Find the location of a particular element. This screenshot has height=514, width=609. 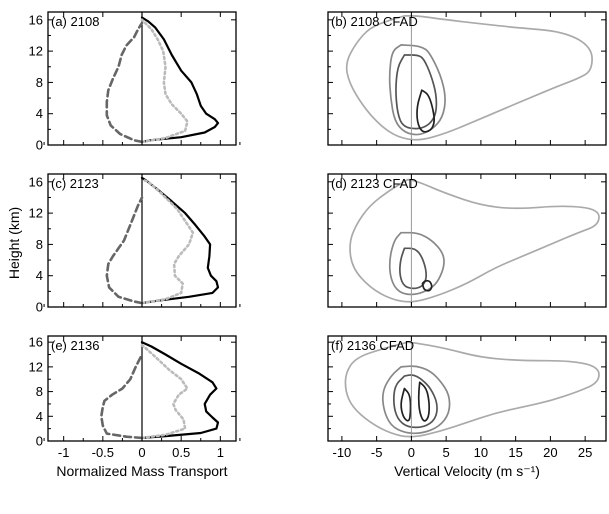

x-tick-label: 0.5 is located at coordinates (181, 452).